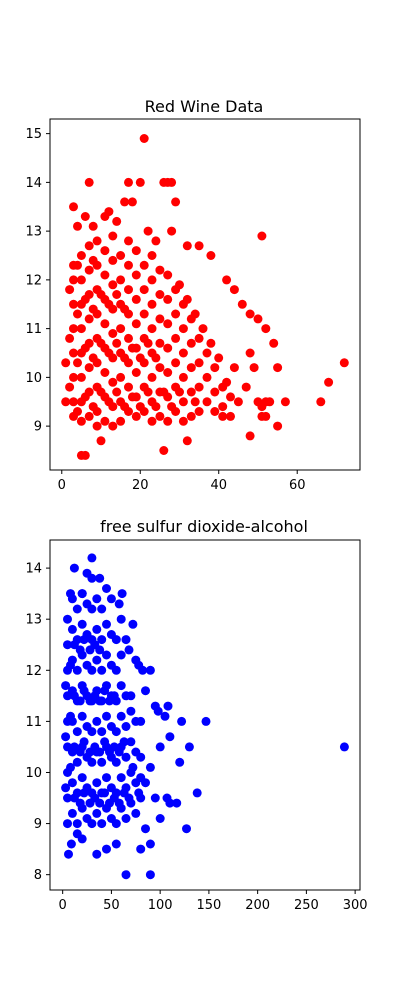 This screenshot has height=1000, width=400. Describe the element at coordinates (38, 427) in the screenshot. I see `y-tick-label: 9` at that location.